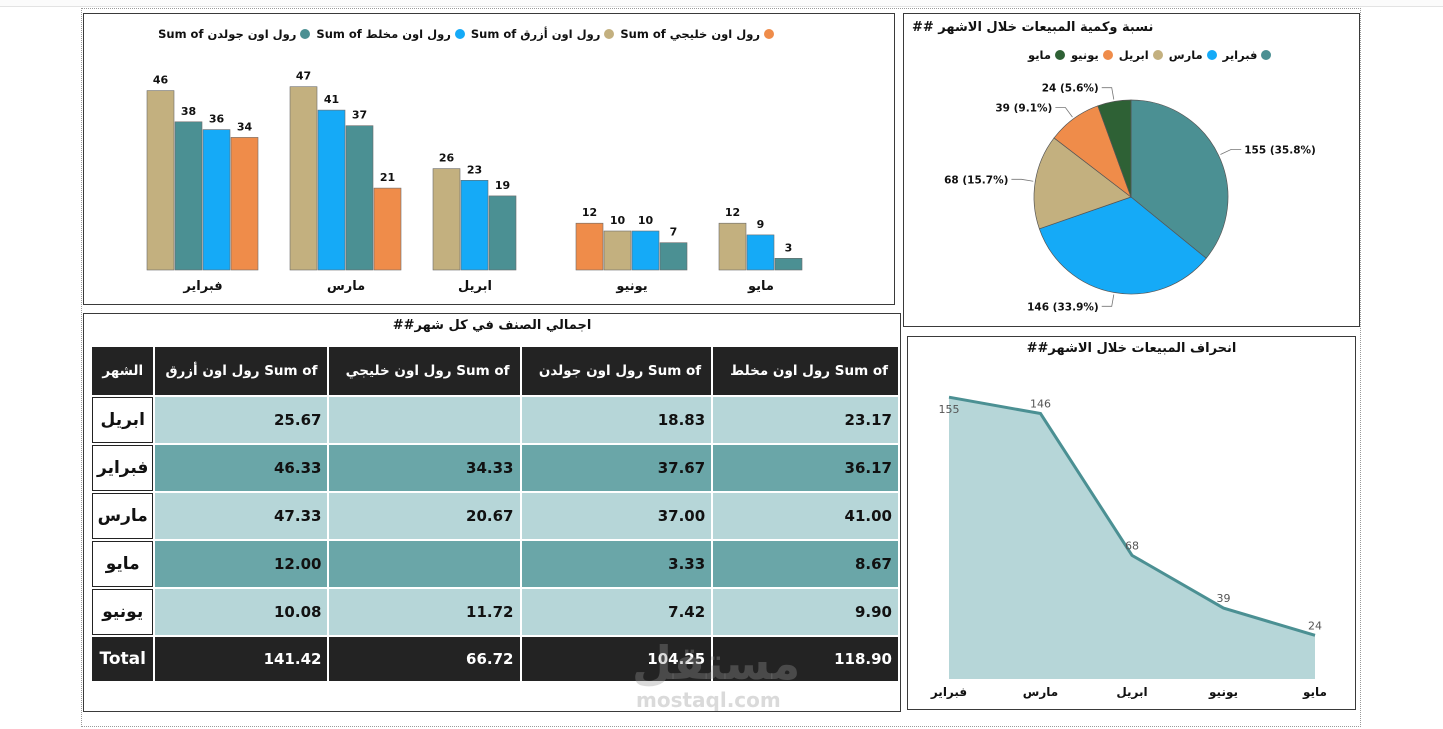 Image resolution: width=1443 pixels, height=729 pixels. Describe the element at coordinates (303, 76) in the screenshot. I see `data-label: 47` at that location.